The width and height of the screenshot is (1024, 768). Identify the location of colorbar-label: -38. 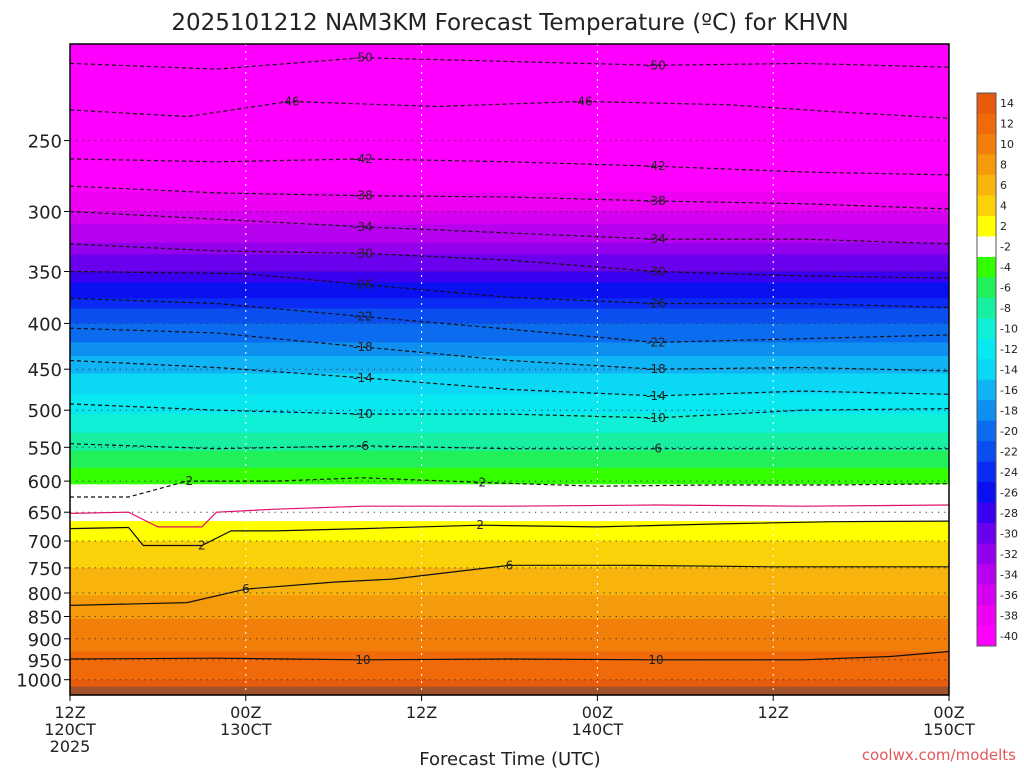
(1009, 615).